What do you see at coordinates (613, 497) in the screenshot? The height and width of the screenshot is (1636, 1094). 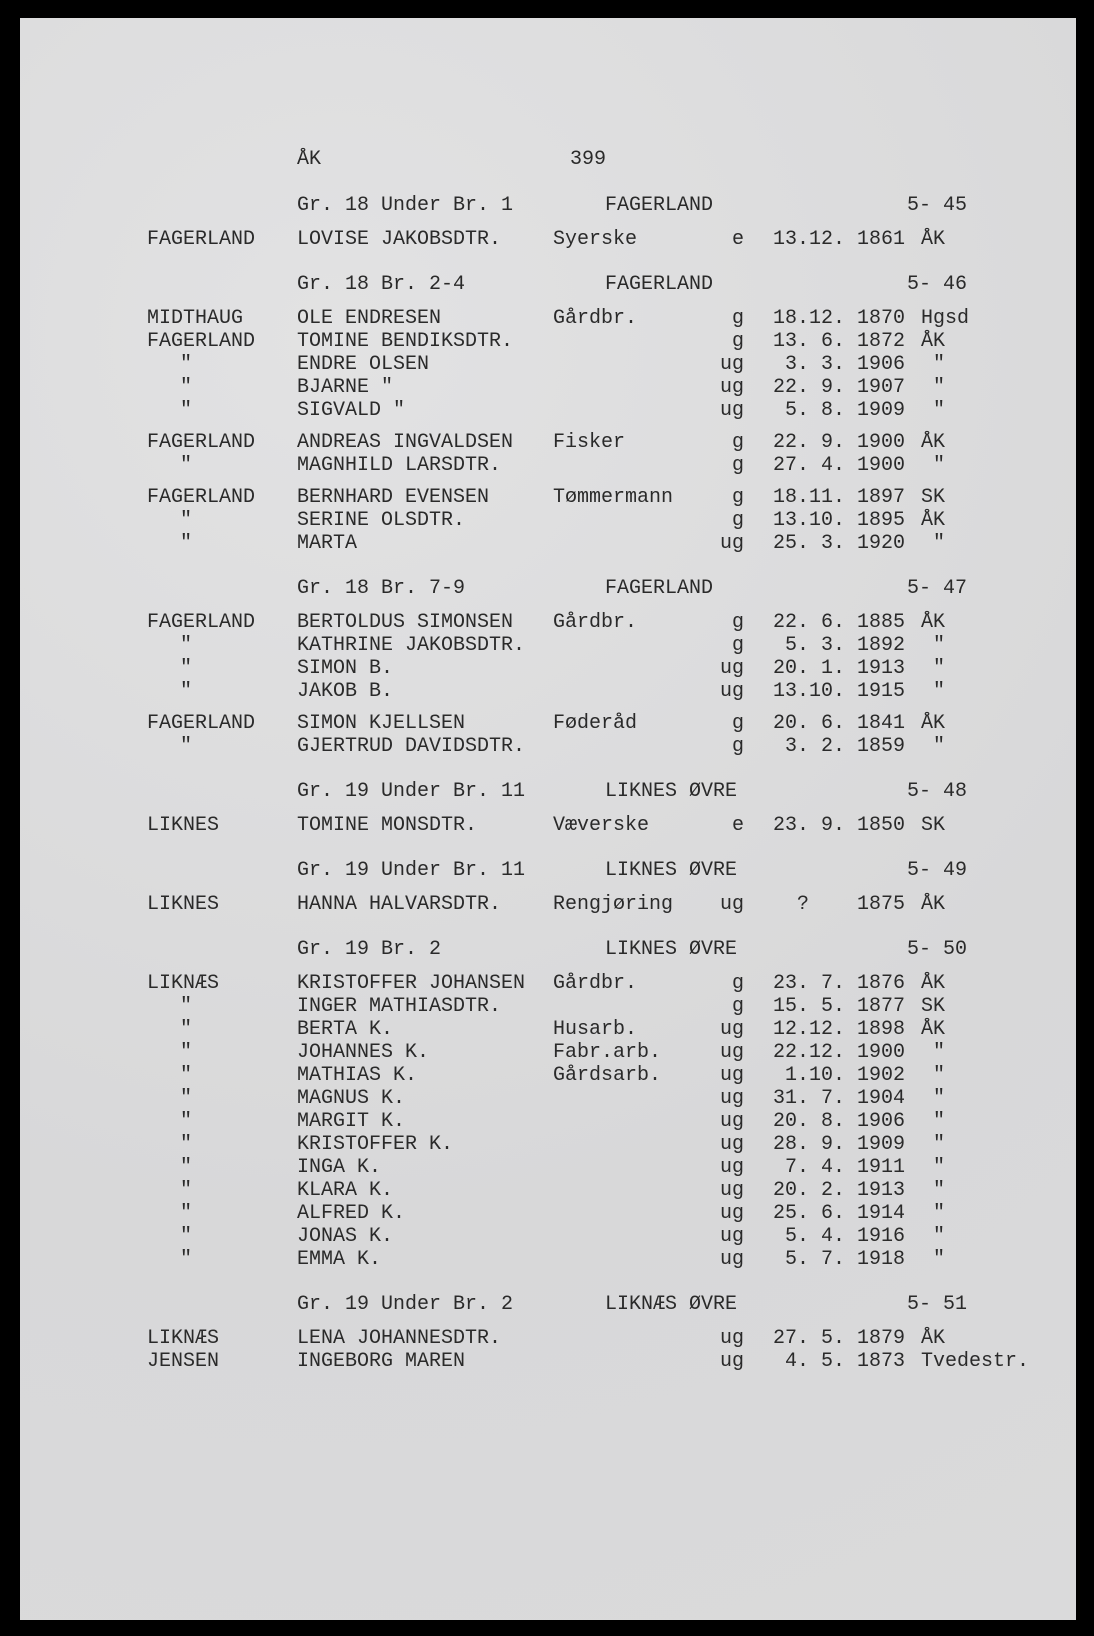 I see `occupation: Tømmermann` at bounding box center [613, 497].